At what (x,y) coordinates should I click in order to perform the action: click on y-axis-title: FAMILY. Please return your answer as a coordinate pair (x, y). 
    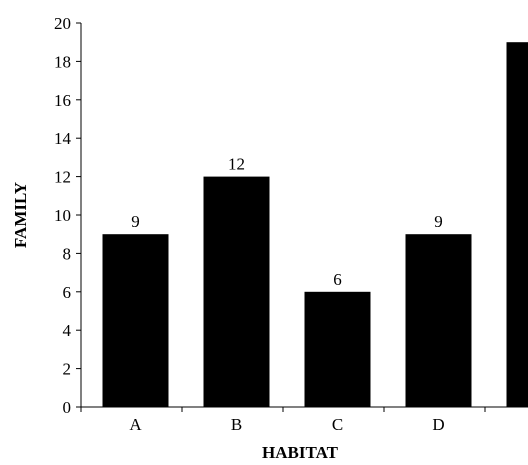
    Looking at the image, I should click on (20, 215).